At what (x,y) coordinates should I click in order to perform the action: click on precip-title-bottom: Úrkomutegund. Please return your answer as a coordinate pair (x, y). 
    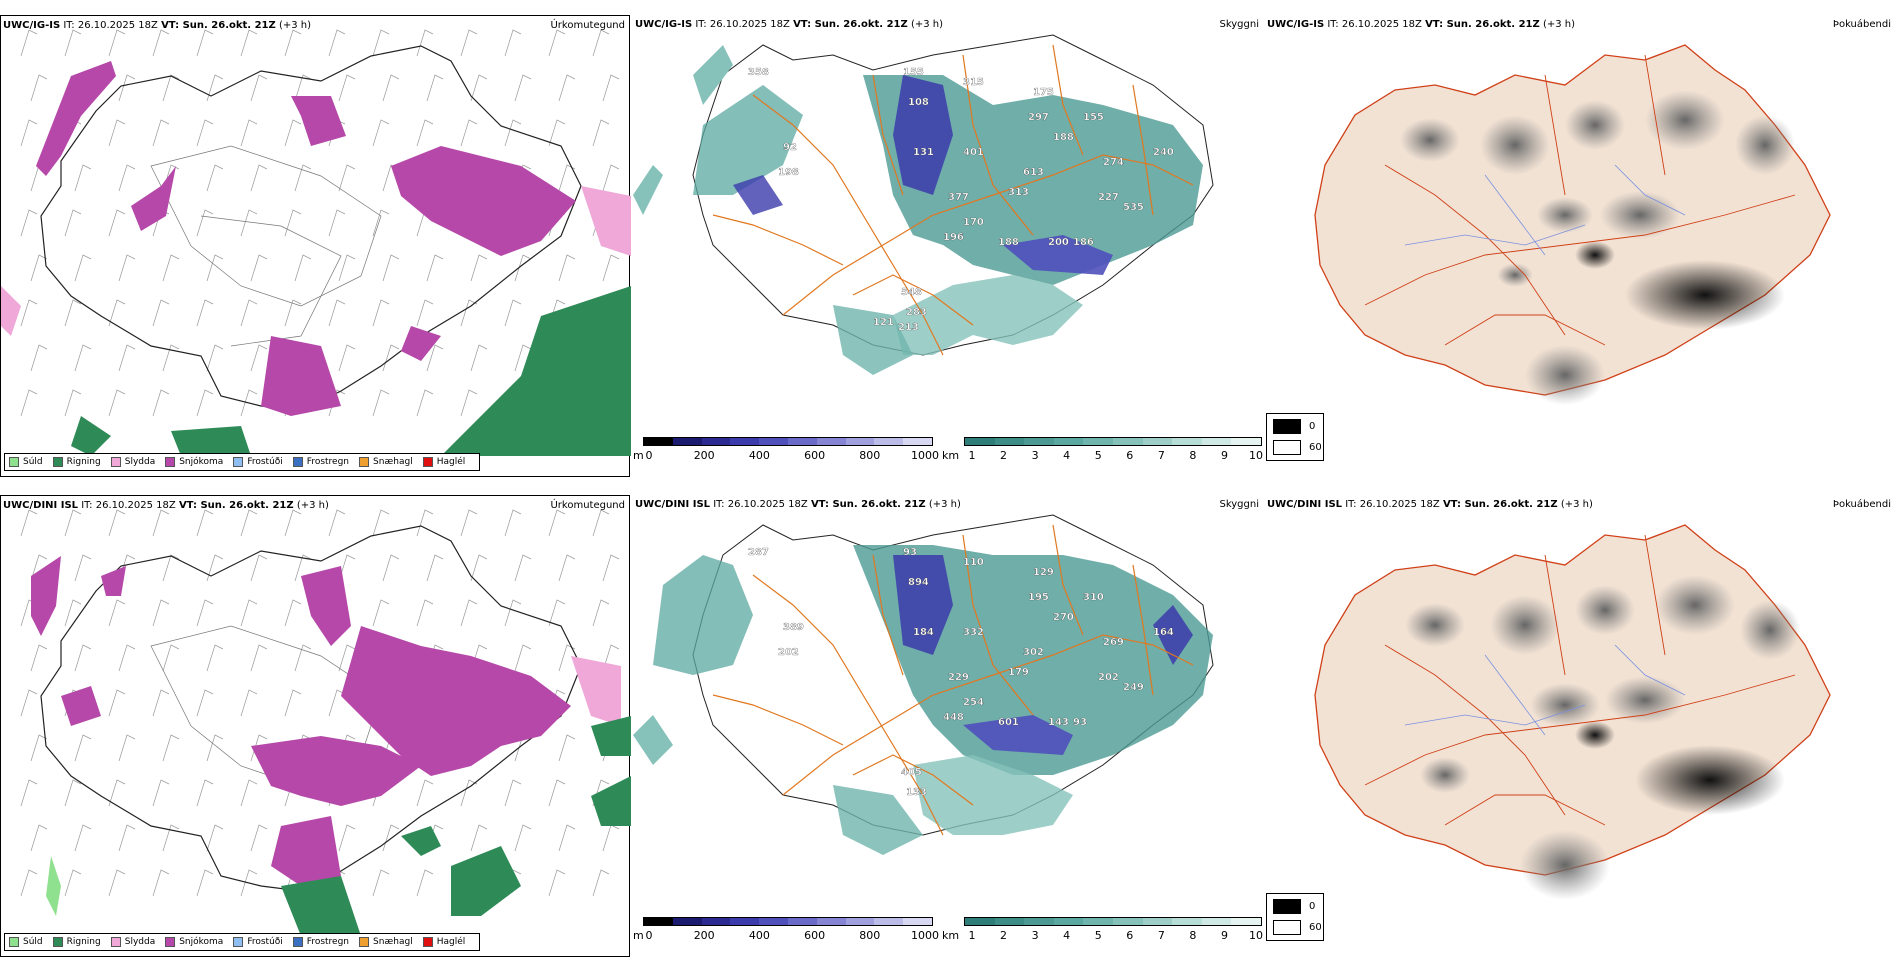
    Looking at the image, I should click on (587, 505).